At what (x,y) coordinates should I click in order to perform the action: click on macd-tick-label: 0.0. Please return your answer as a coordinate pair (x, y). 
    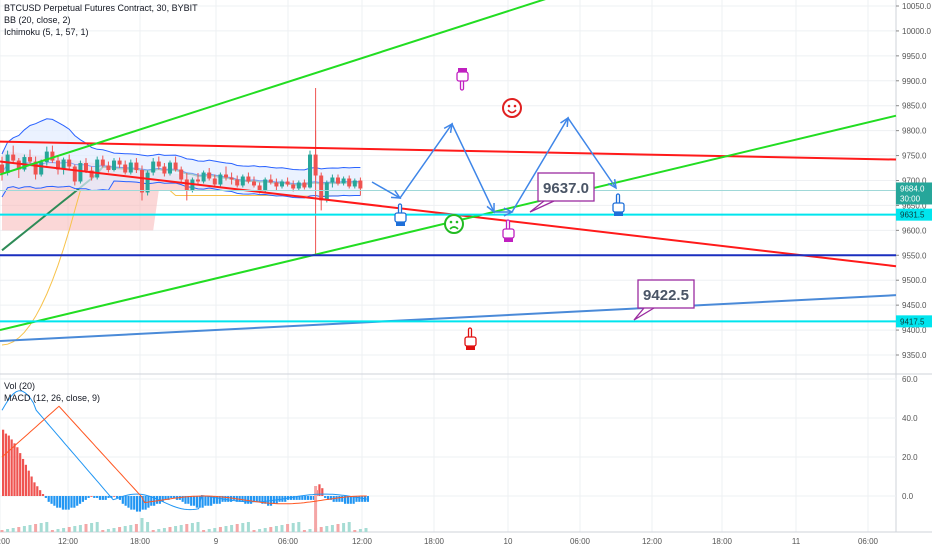
    Looking at the image, I should click on (908, 496).